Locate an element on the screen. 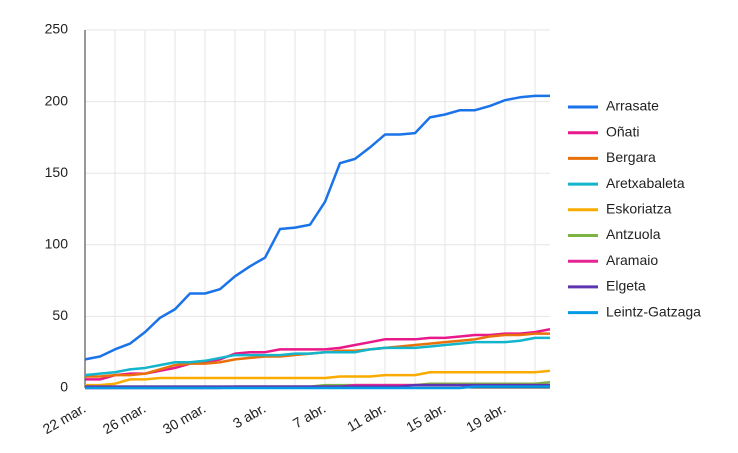 The image size is (738, 453). x-tick-label: 19 abr. is located at coordinates (485, 417).